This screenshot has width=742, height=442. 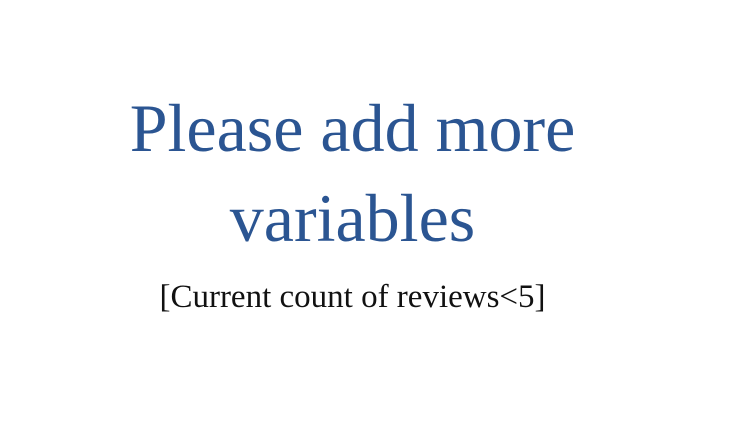 What do you see at coordinates (352, 218) in the screenshot?
I see `headline-line-2: variables` at bounding box center [352, 218].